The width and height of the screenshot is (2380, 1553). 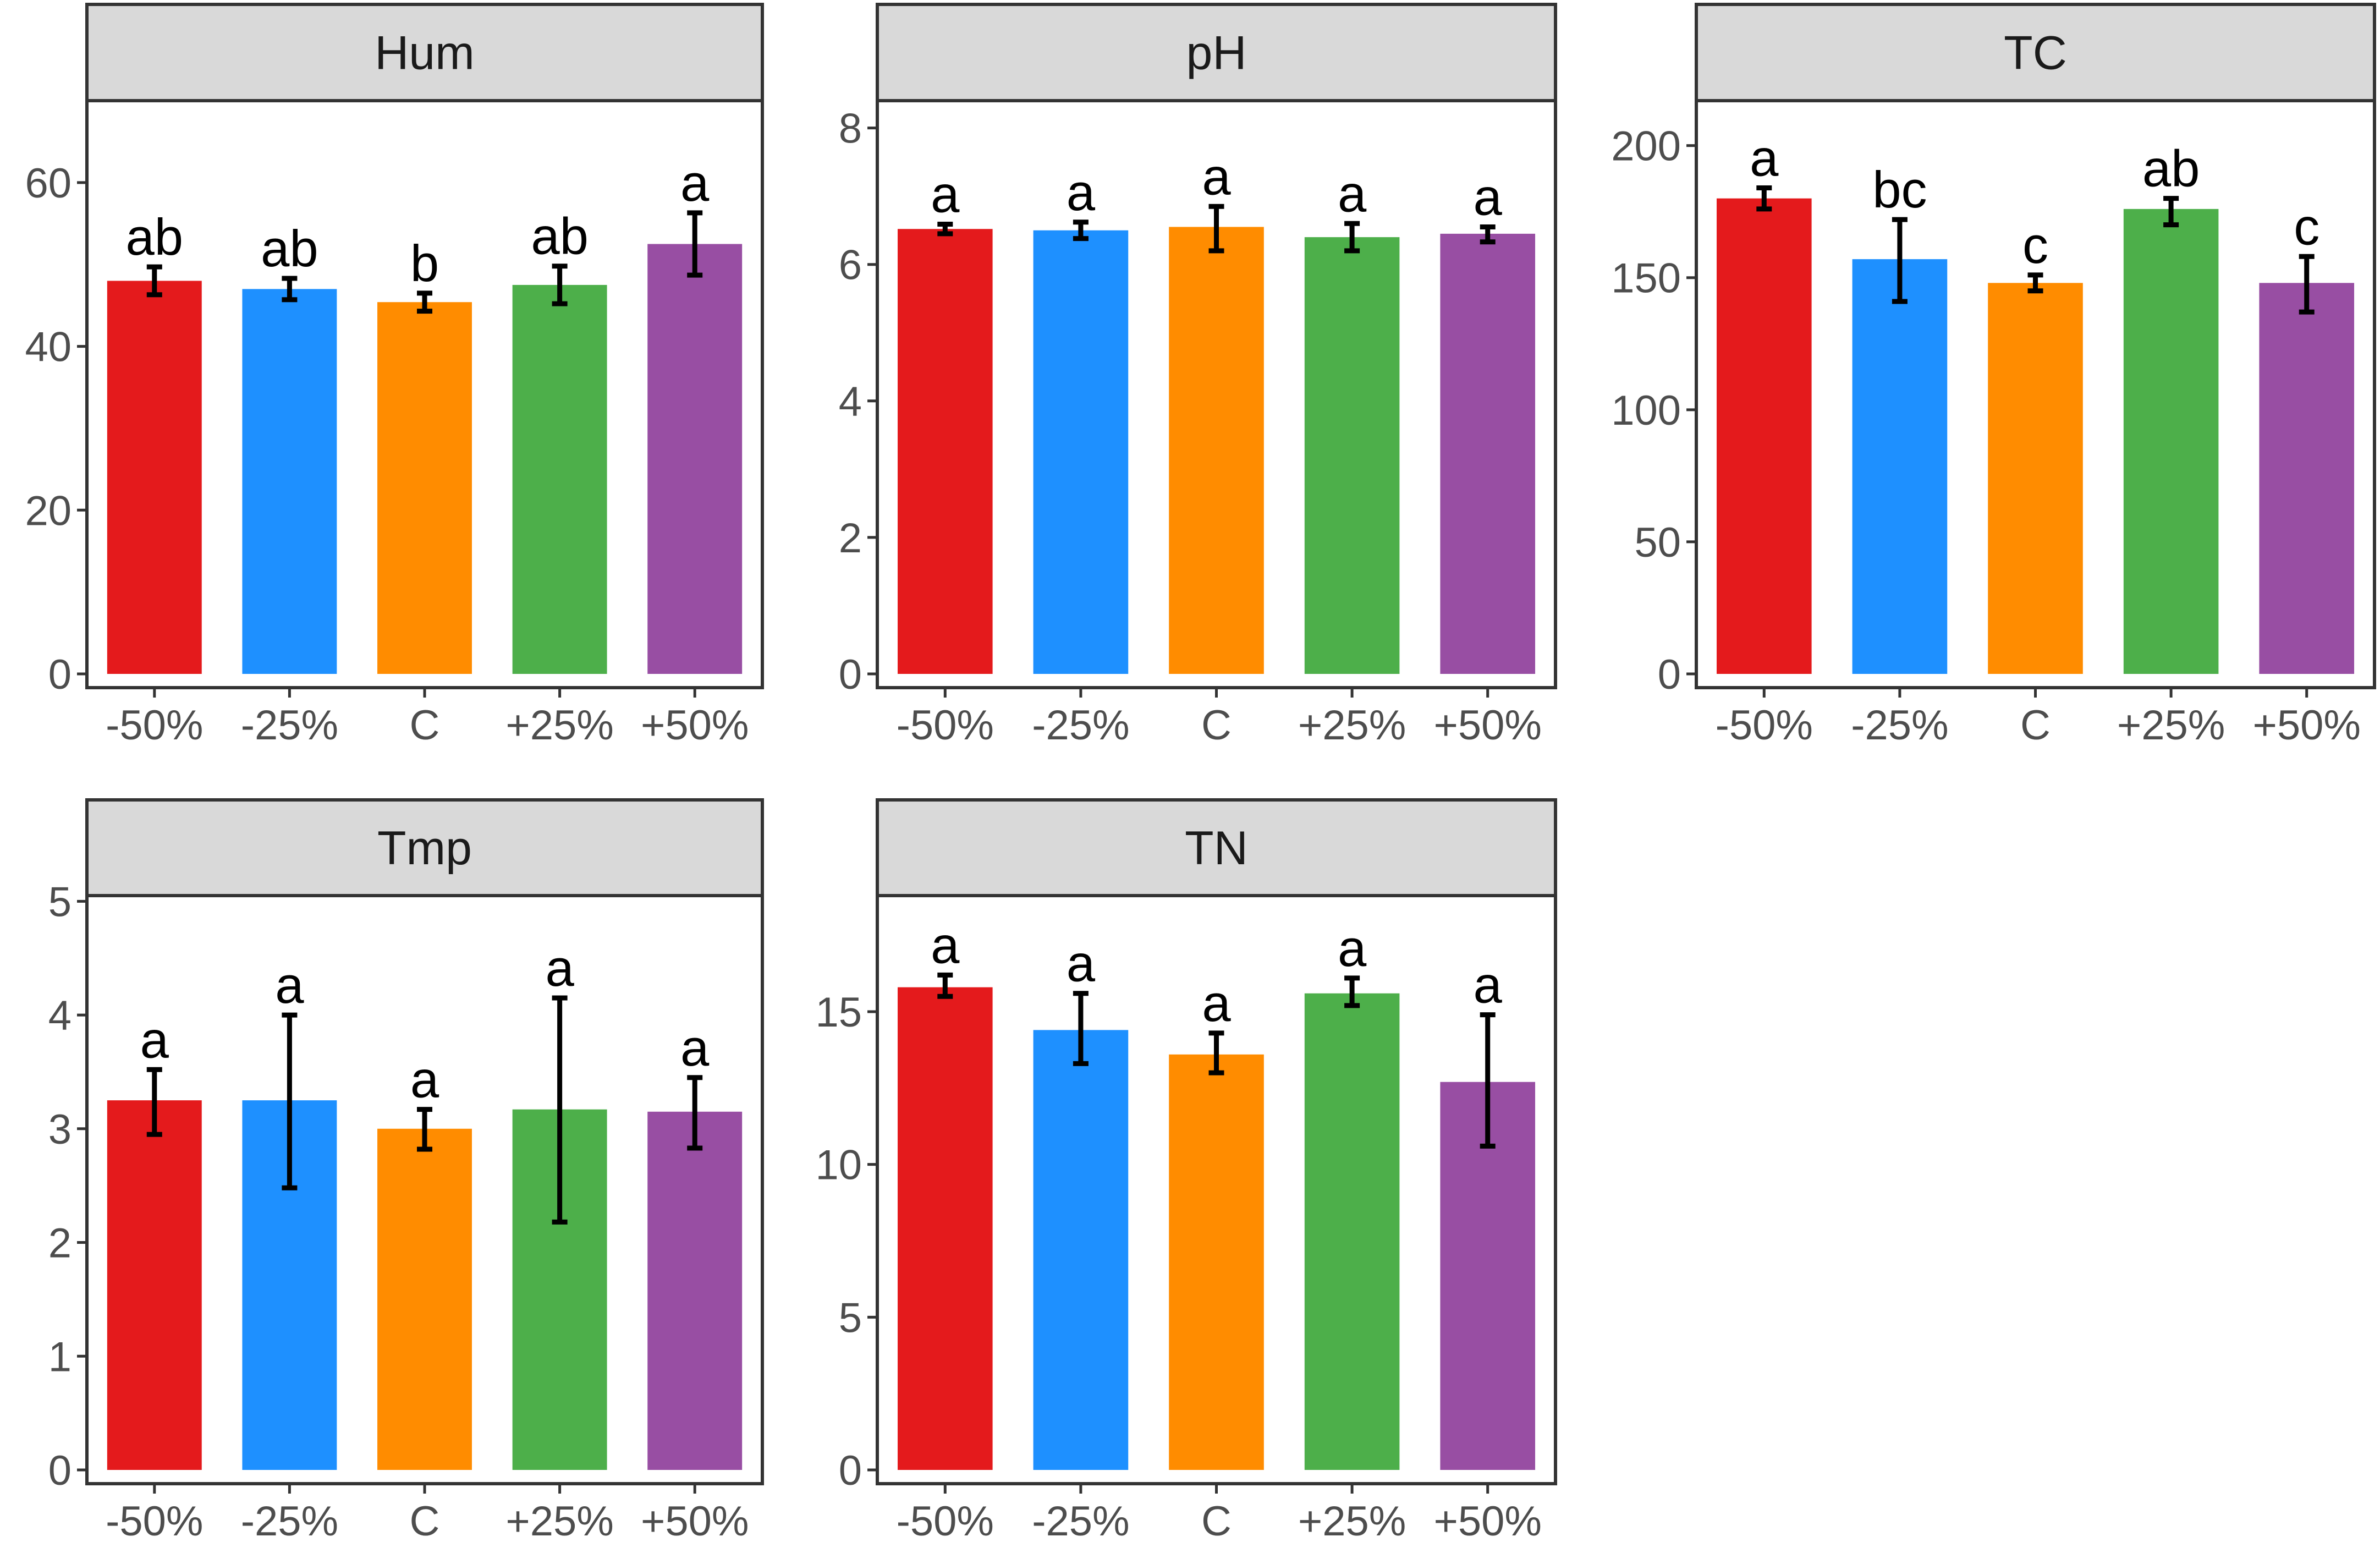 I want to click on y-tick-label: 15, so click(x=838, y=1012).